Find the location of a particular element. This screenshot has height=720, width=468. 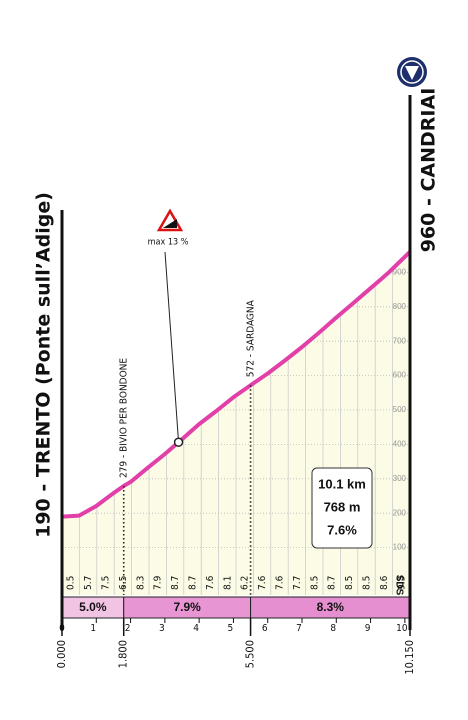

x-tick-label: 2 is located at coordinates (128, 628).